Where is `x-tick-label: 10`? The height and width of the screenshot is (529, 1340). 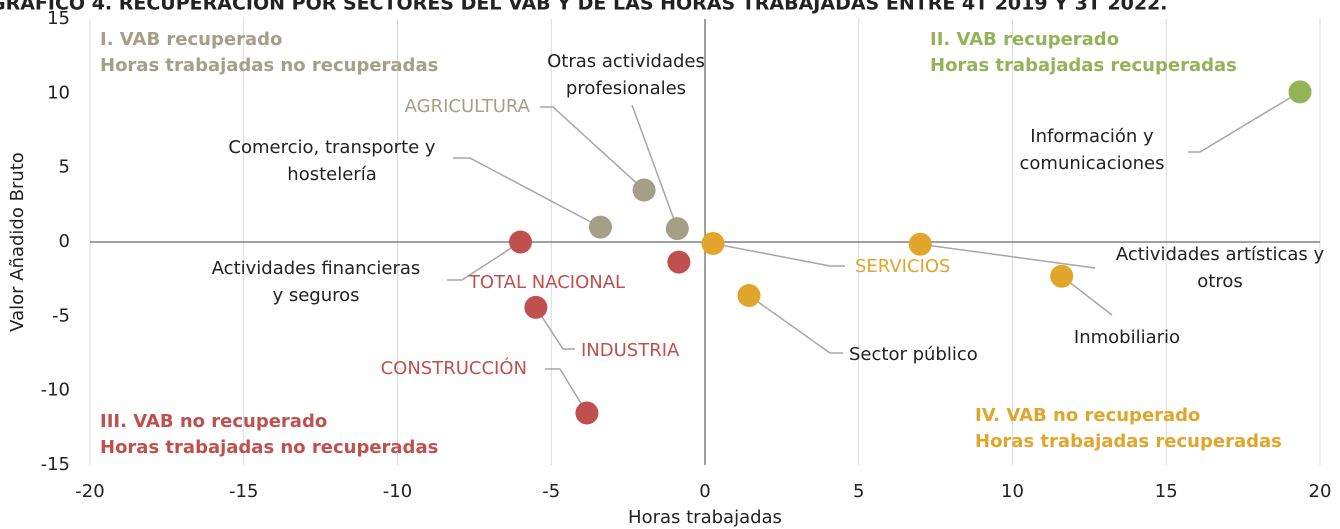 x-tick-label: 10 is located at coordinates (1012, 491).